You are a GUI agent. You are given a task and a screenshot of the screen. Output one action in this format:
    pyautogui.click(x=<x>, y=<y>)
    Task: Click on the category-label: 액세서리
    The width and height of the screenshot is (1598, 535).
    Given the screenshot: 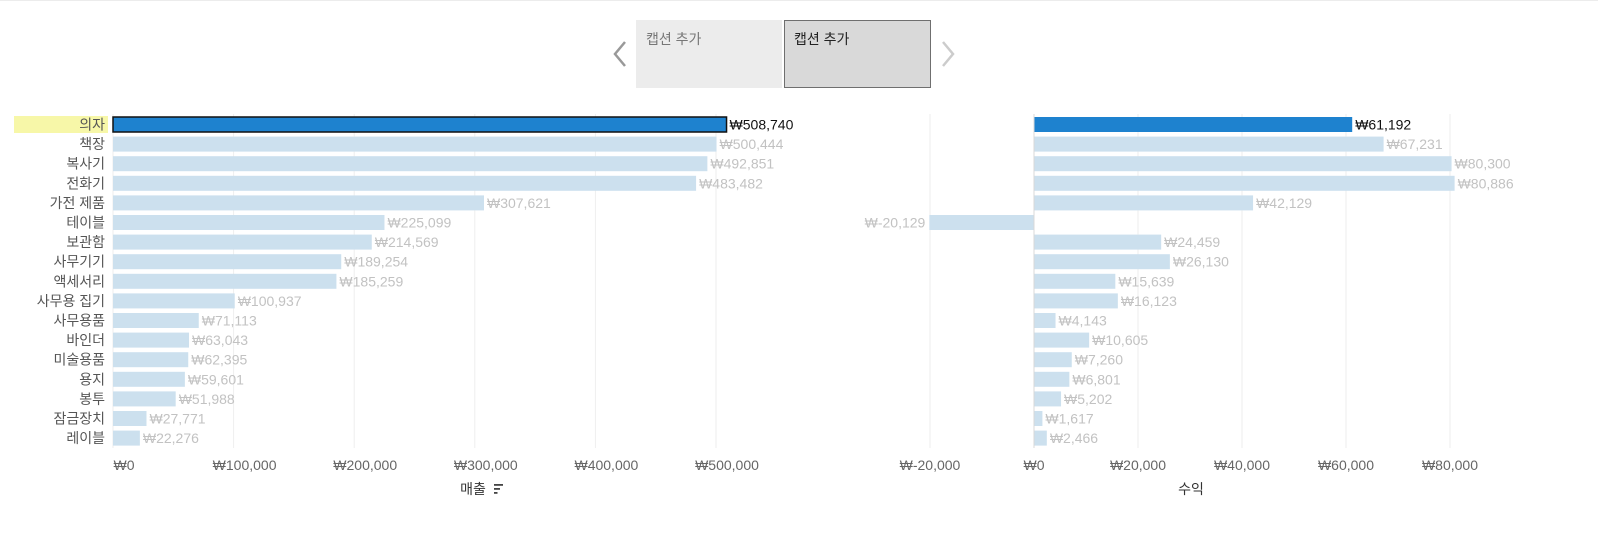 What is the action you would take?
    pyautogui.click(x=79, y=281)
    